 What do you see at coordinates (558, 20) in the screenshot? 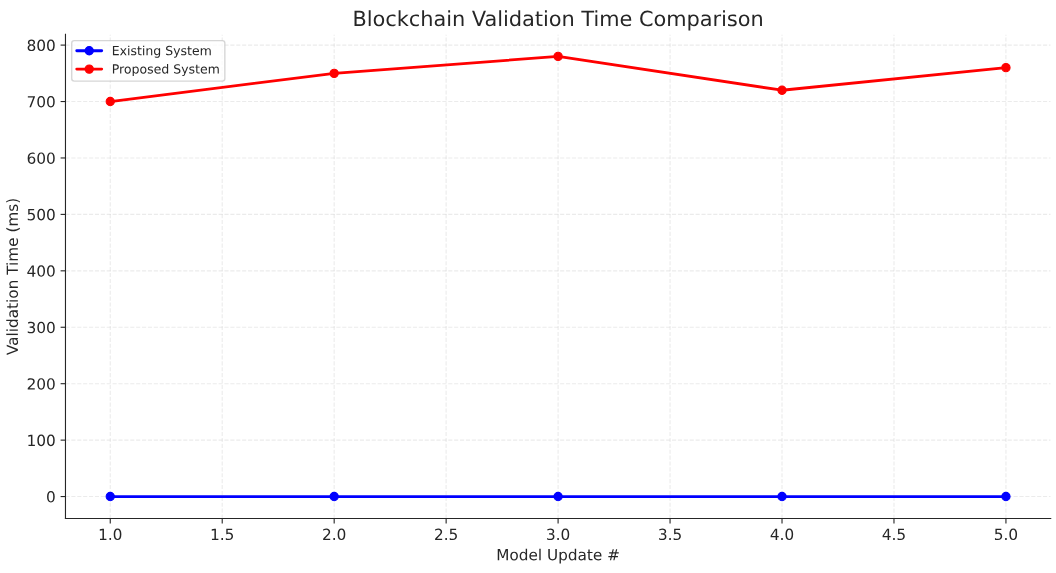
I see `chart-title: Blockchain Validation Time Comparison` at bounding box center [558, 20].